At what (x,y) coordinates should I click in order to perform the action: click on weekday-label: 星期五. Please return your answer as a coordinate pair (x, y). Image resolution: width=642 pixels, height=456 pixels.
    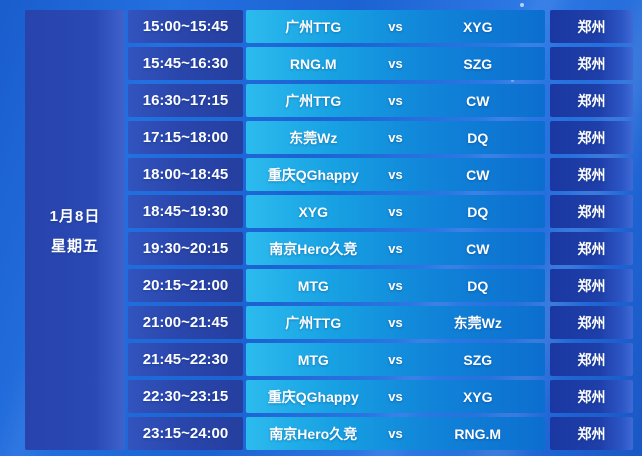
    Looking at the image, I should click on (74, 246).